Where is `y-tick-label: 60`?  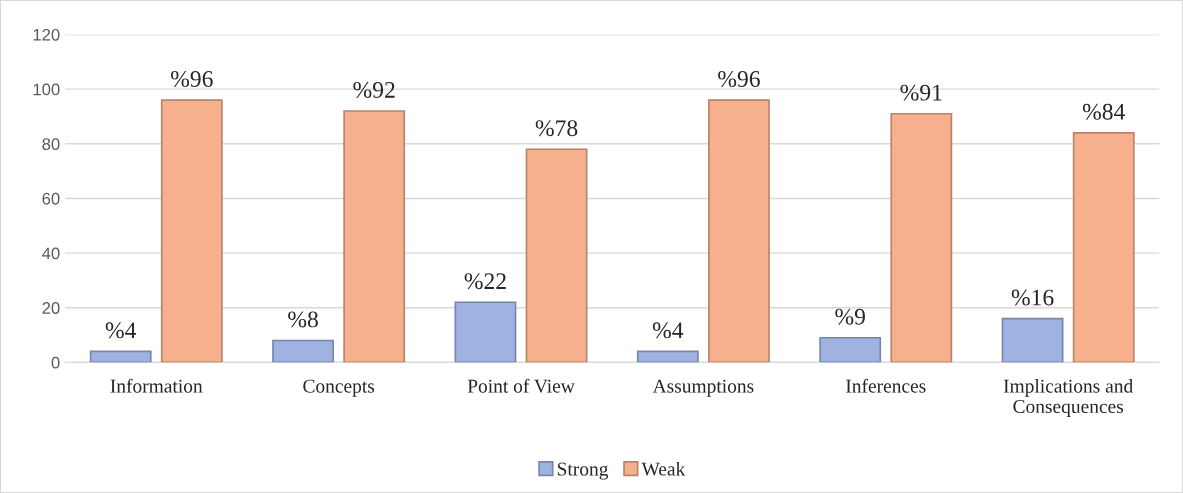 y-tick-label: 60 is located at coordinates (51, 198).